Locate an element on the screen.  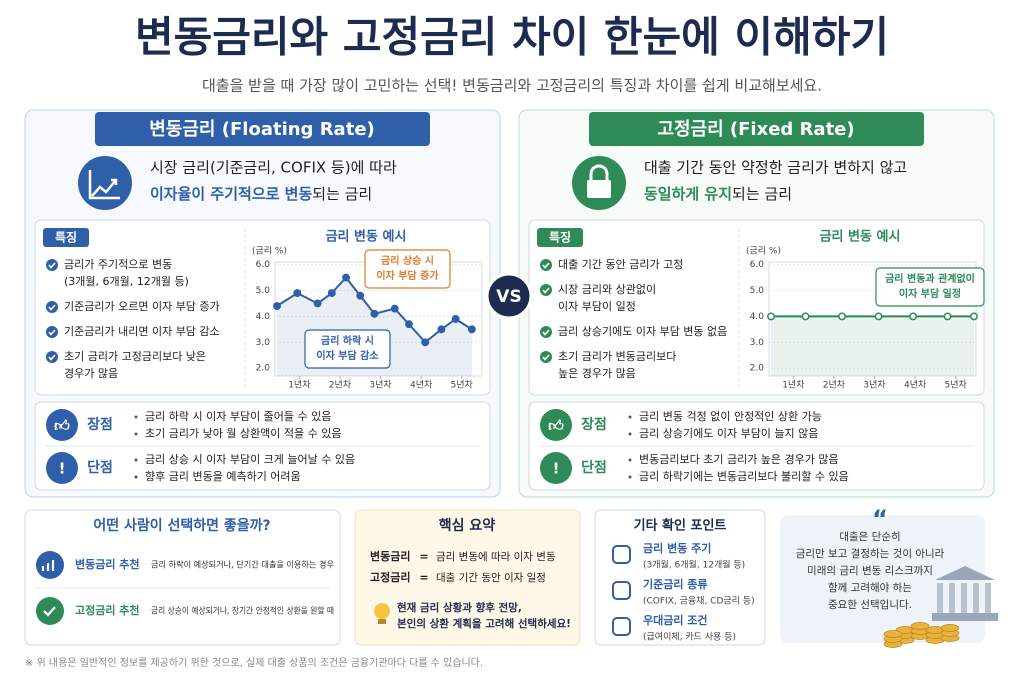
feature-text: 경우가 많음 is located at coordinates (91, 373).